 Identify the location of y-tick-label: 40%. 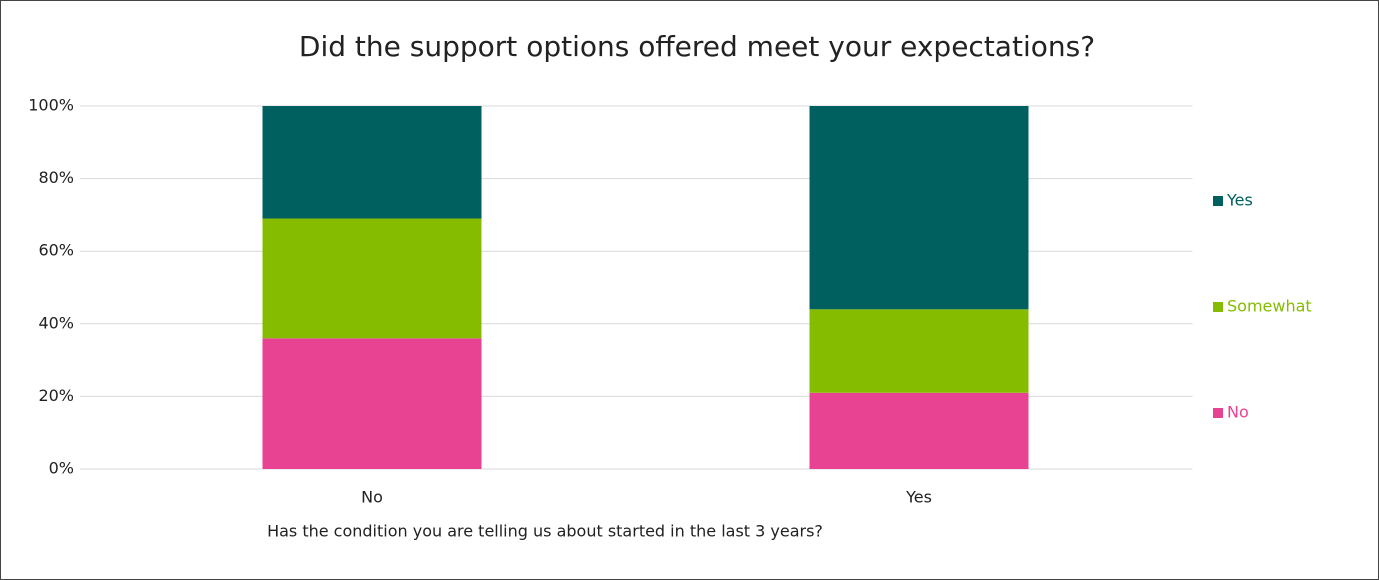
(56, 322).